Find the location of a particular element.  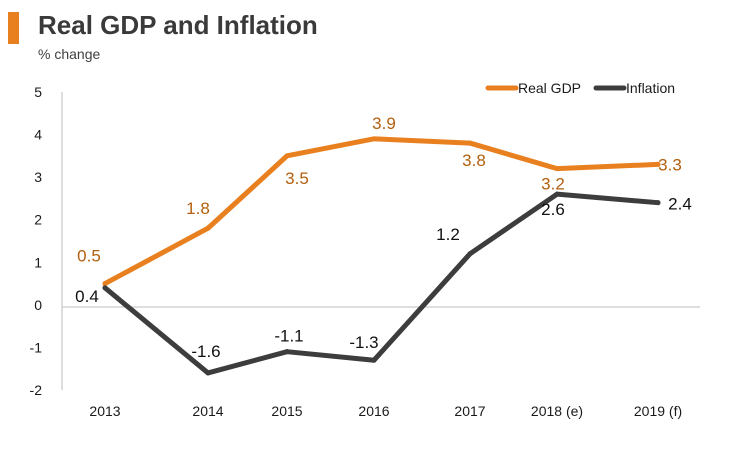

legend-label: Real GDP is located at coordinates (549, 88).